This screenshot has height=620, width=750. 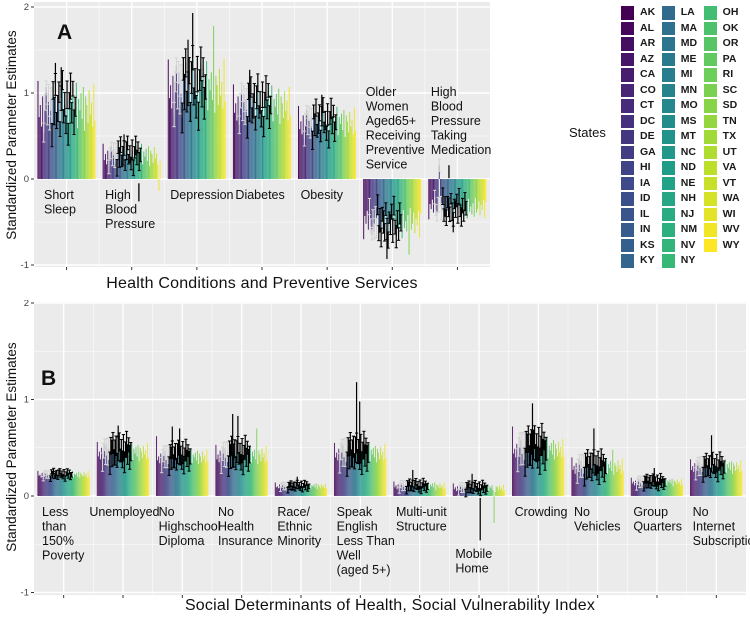 I want to click on panel-a-y-axis-title: Standardized Parameter Estimates, so click(x=11, y=135).